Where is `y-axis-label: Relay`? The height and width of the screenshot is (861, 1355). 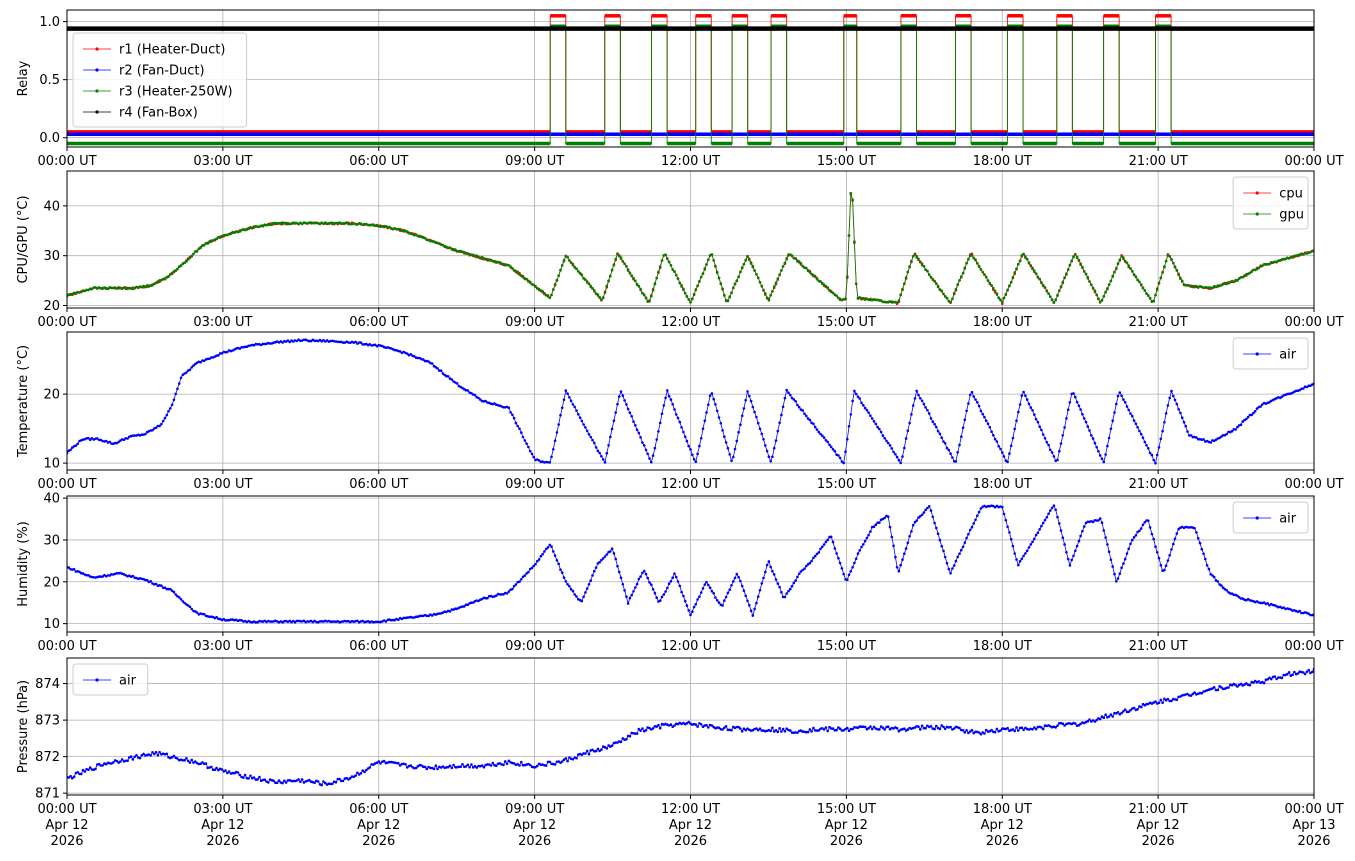 y-axis-label: Relay is located at coordinates (23, 78).